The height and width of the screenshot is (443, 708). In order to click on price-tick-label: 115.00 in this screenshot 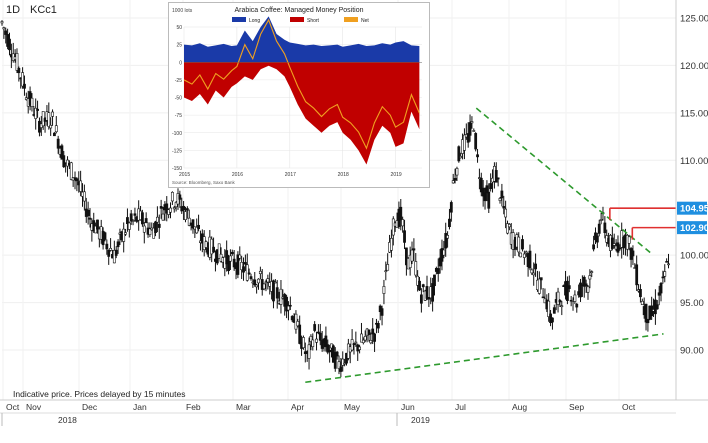, I will do `click(694, 113)`.